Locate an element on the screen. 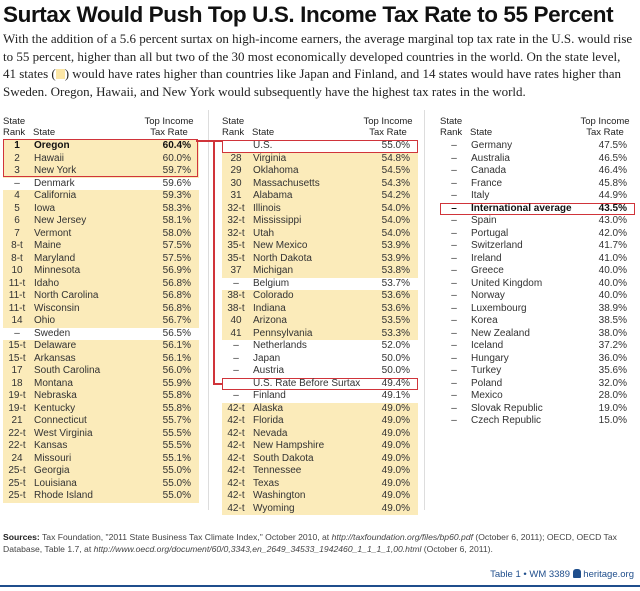 This screenshot has width=640, height=591. name-cell: Montana is located at coordinates (53, 383).